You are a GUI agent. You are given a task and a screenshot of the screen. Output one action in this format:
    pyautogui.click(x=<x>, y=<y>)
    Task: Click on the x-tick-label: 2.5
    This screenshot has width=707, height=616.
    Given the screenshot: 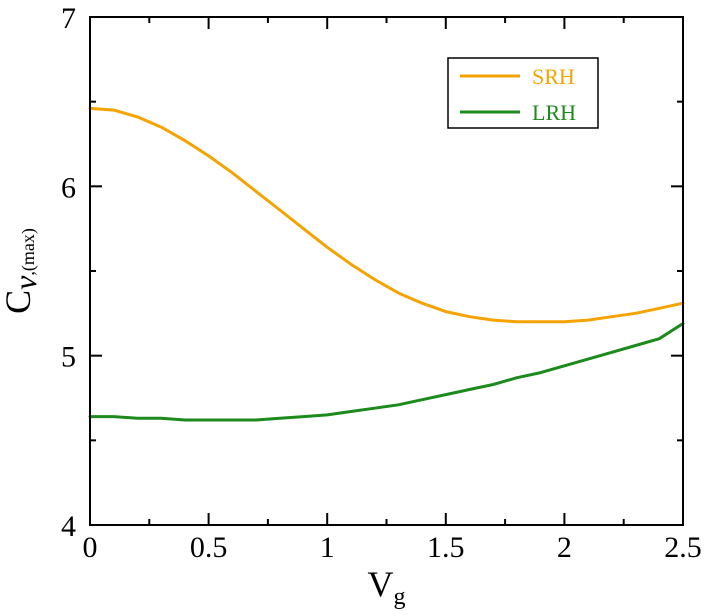 What is the action you would take?
    pyautogui.click(x=683, y=547)
    